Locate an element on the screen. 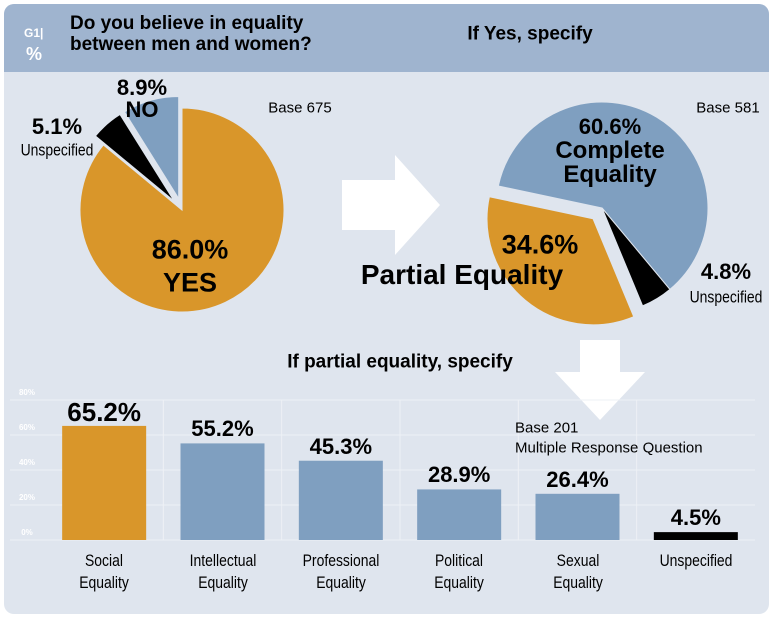 This screenshot has height=618, width=773. slice-label: Partial Equality is located at coordinates (462, 274).